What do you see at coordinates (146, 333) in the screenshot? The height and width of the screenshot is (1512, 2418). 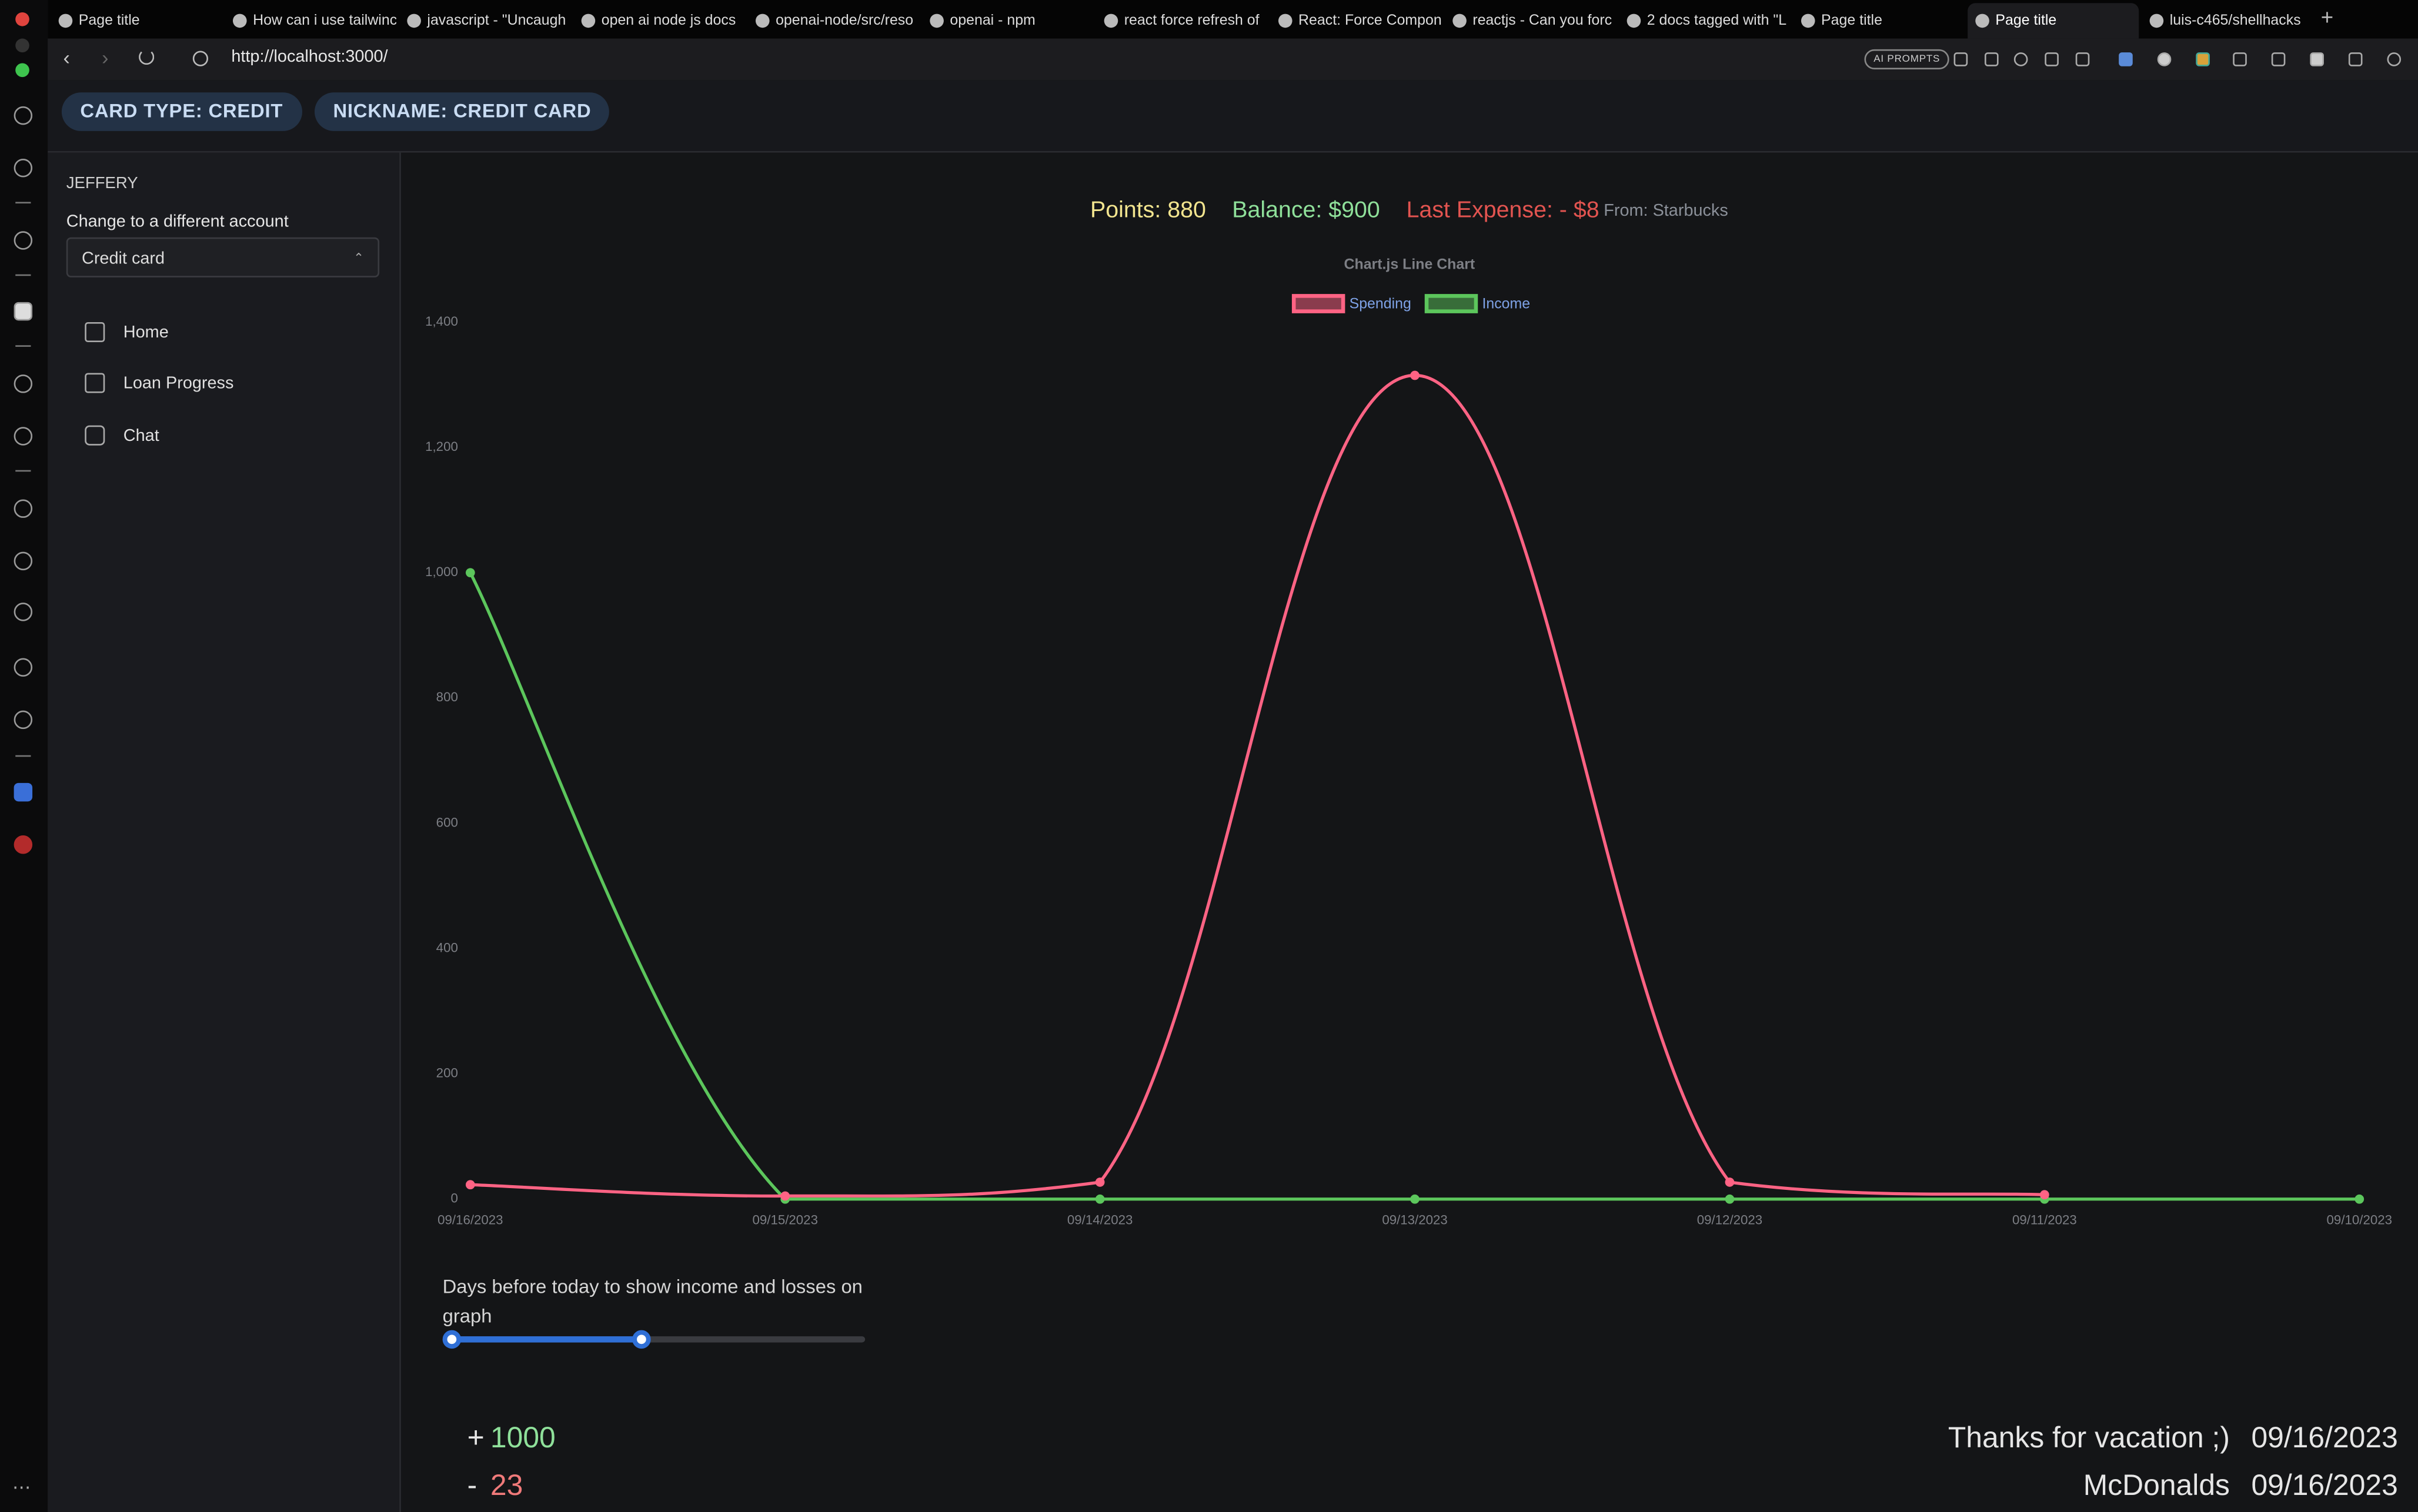 I see `nav-home: Home` at bounding box center [146, 333].